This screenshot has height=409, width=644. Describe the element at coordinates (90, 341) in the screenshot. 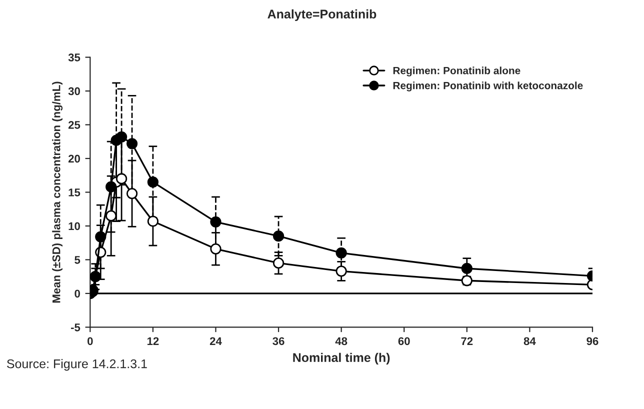

I see `x-tick-label: 0` at that location.